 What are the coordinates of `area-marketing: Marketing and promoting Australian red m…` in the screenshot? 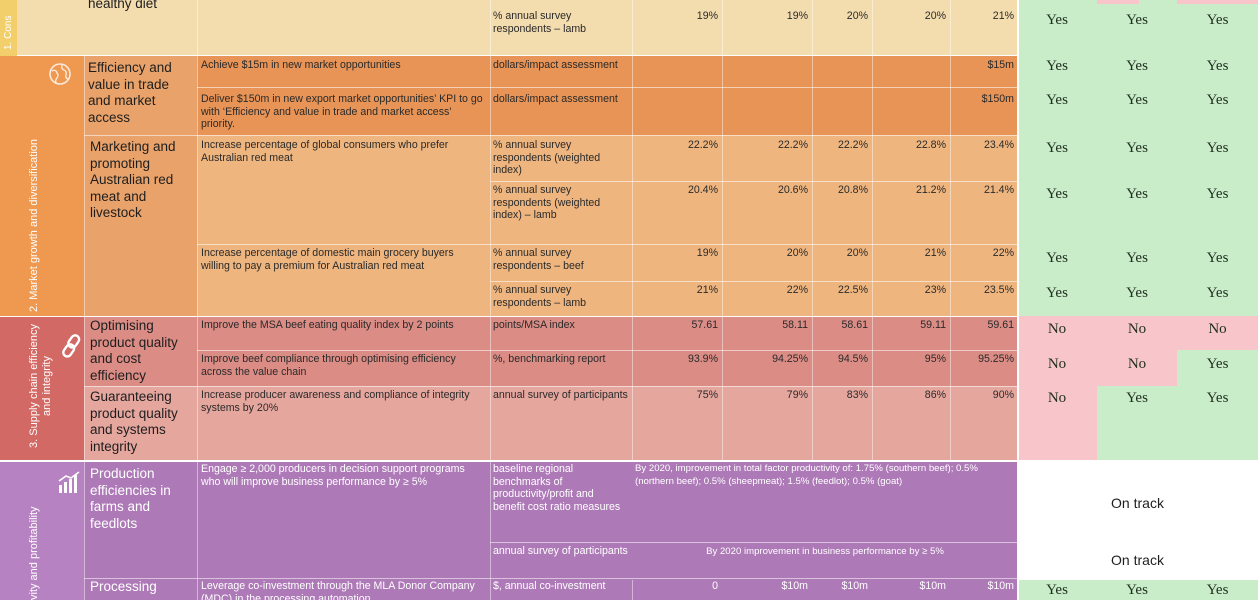 It's located at (133, 179).